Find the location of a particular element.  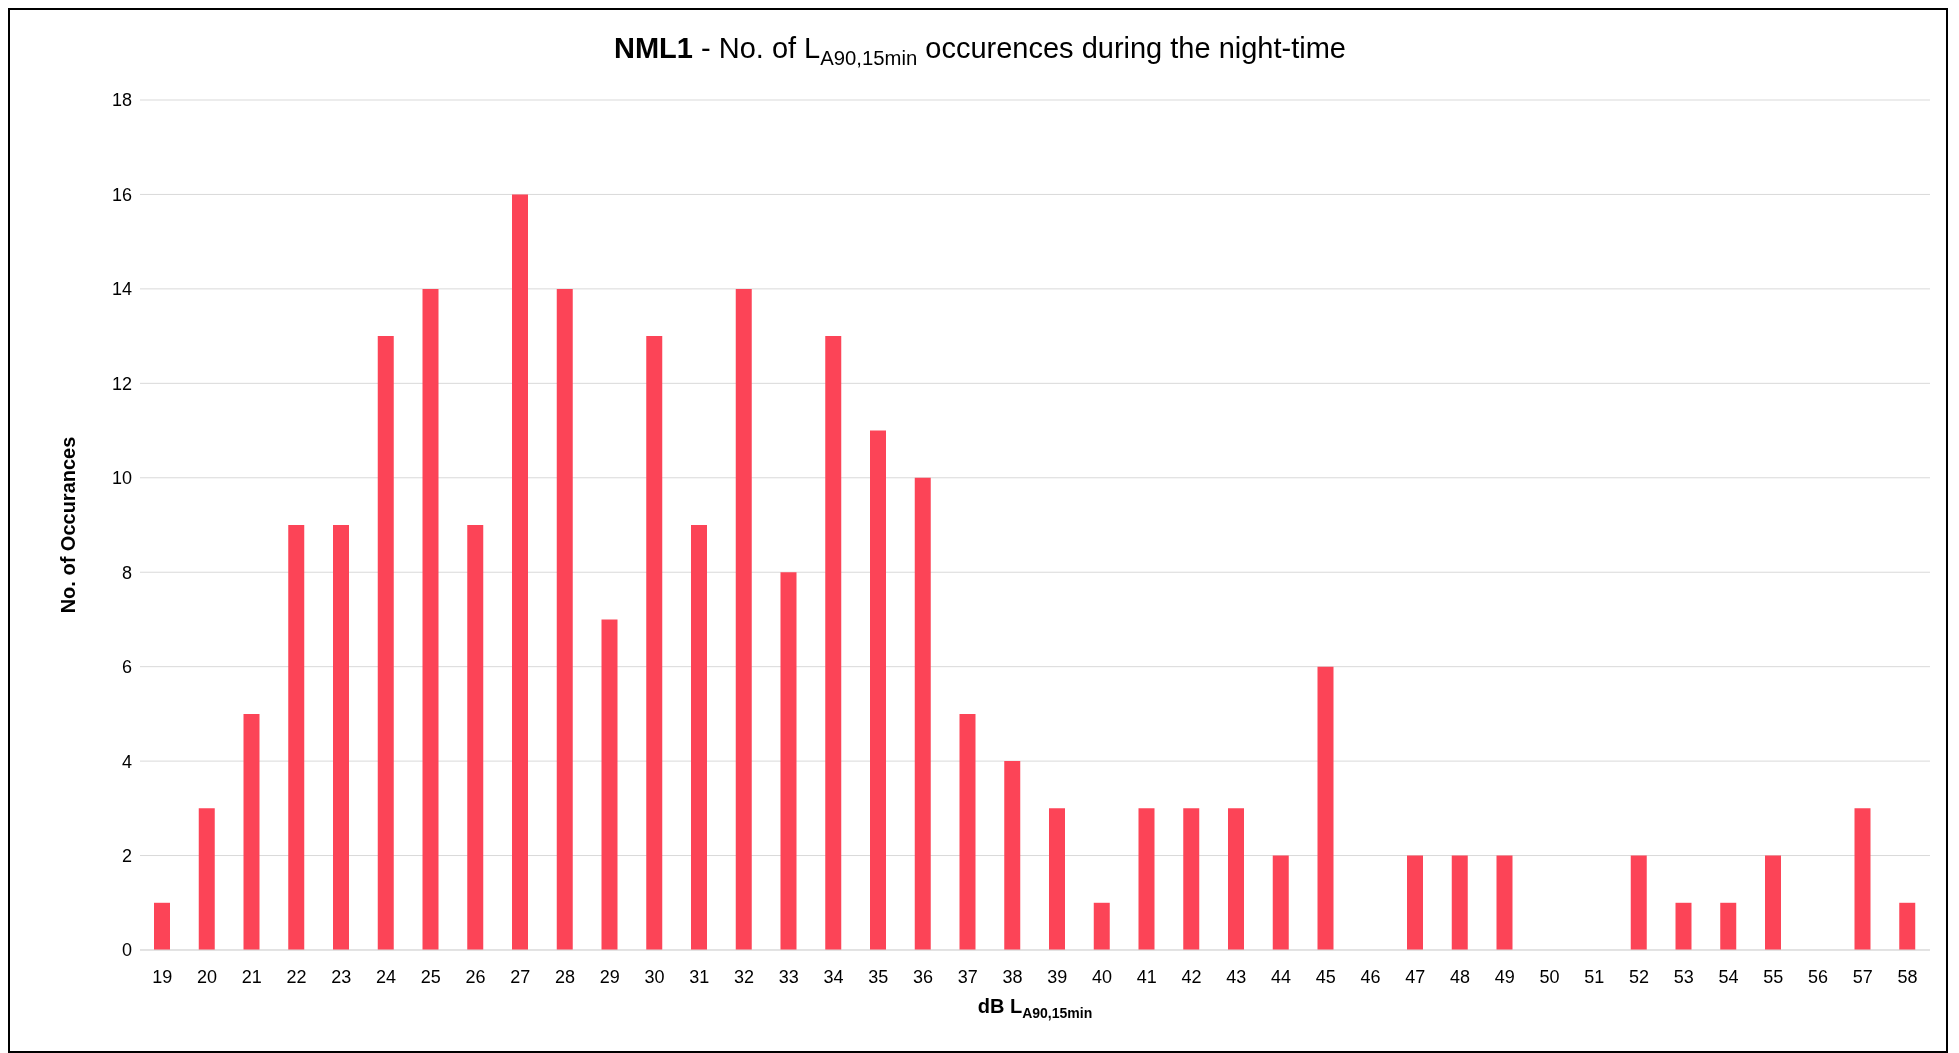

y-tick-label: 14 is located at coordinates (121, 289).